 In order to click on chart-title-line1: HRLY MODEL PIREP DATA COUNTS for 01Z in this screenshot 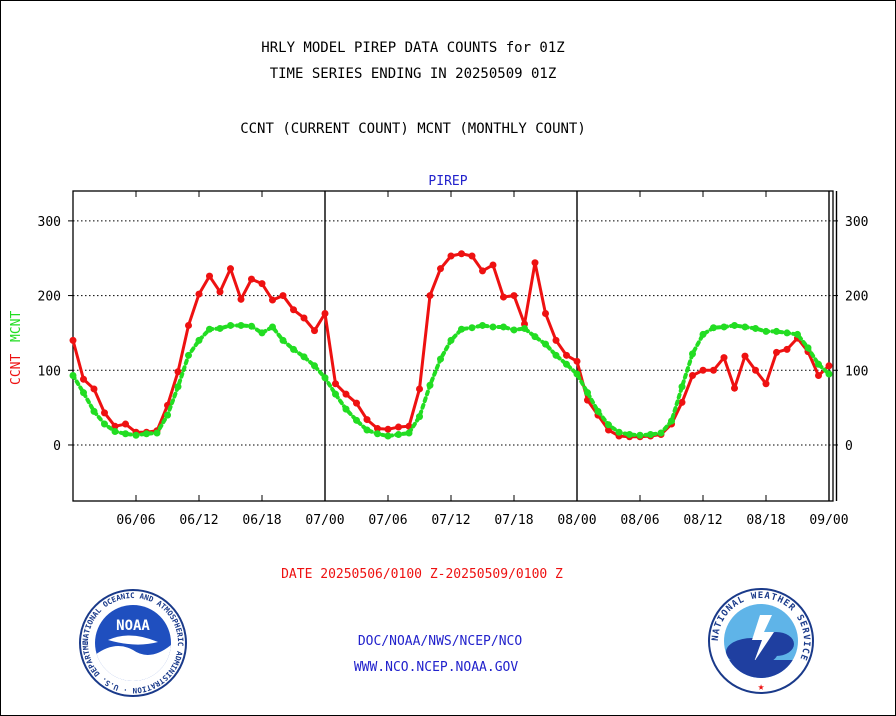, I will do `click(412, 48)`.